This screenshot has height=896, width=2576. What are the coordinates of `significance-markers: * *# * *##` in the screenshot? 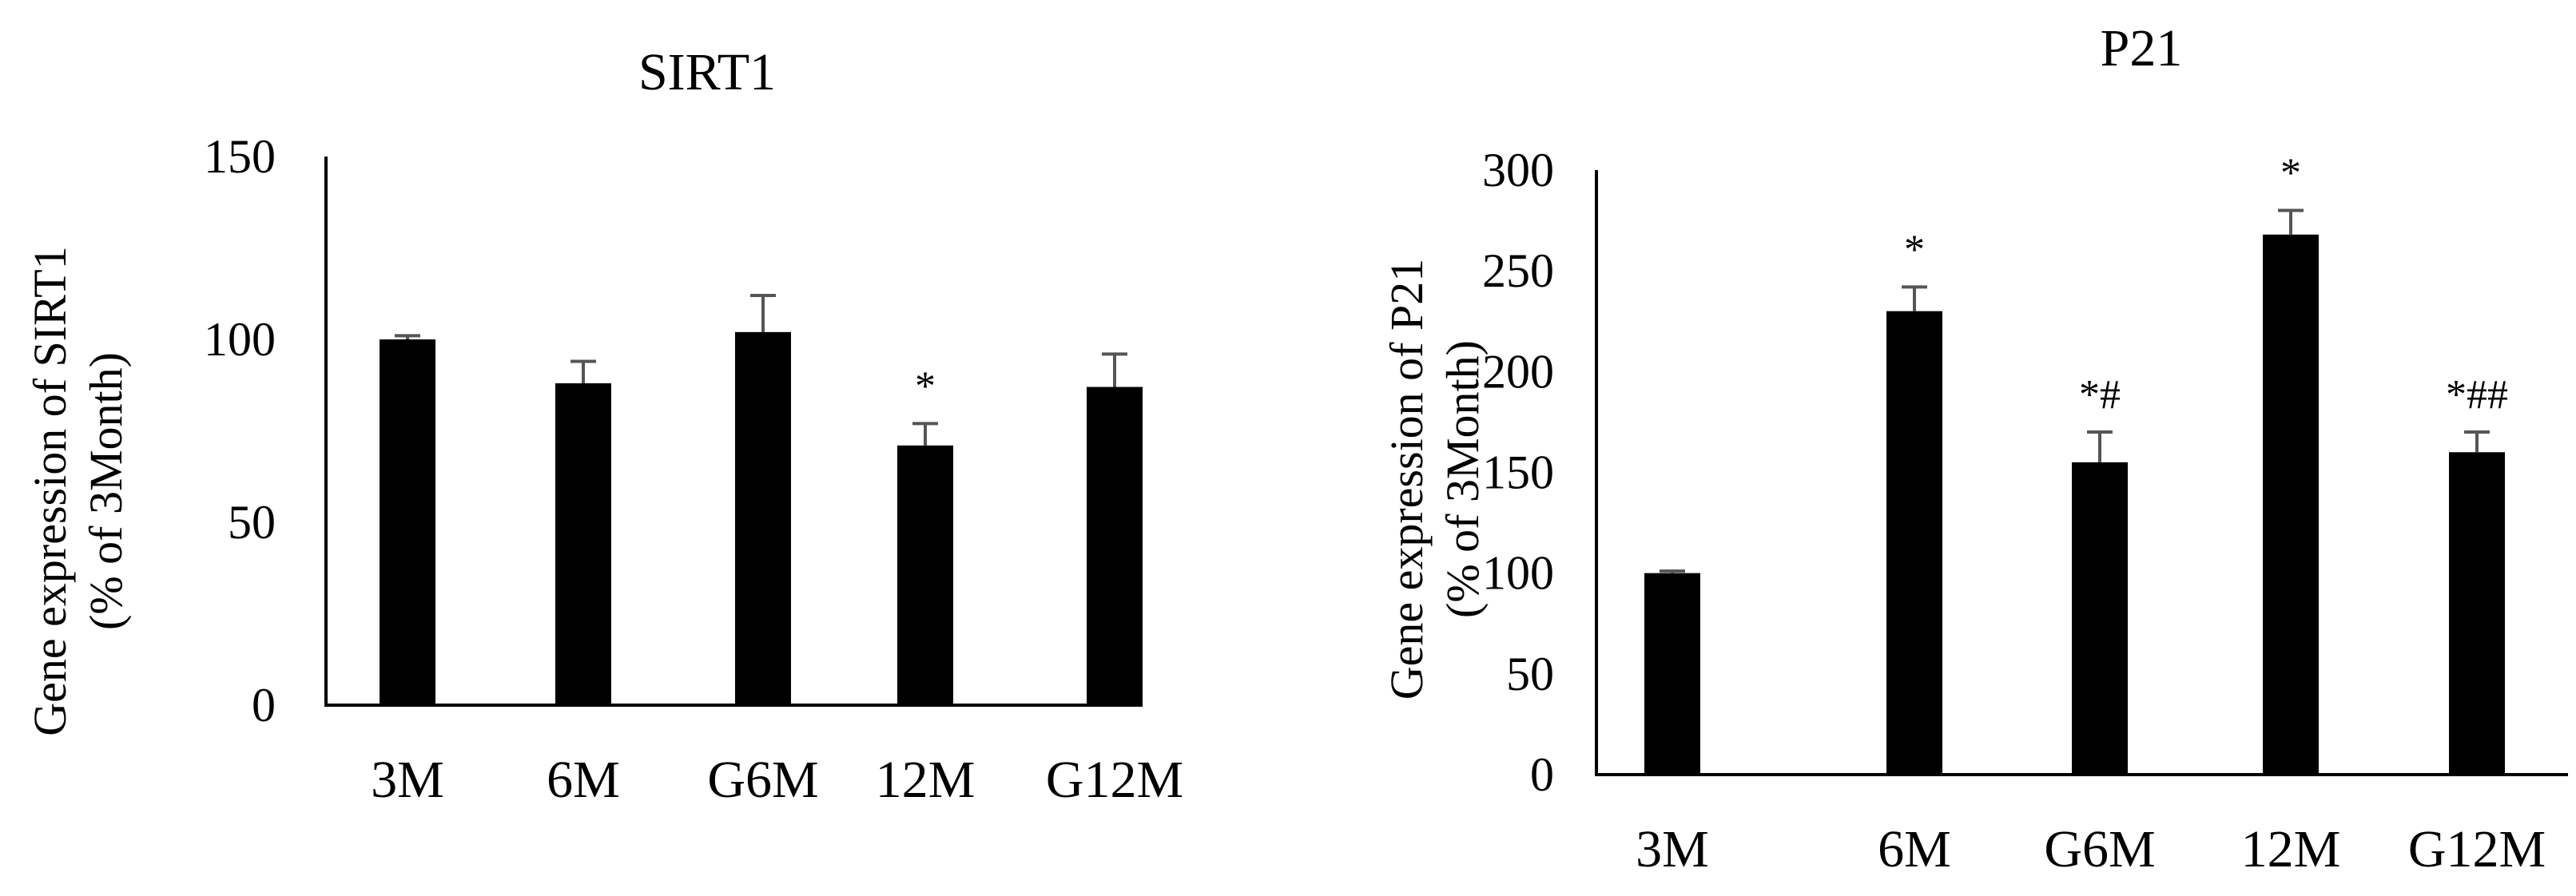 It's located at (2206, 284).